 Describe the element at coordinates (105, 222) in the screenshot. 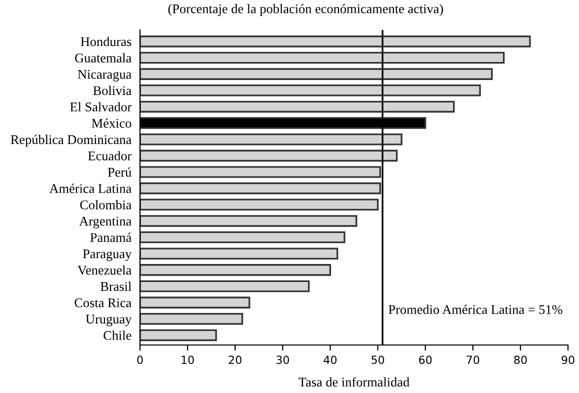

I see `y-tick-label: Argentina` at that location.